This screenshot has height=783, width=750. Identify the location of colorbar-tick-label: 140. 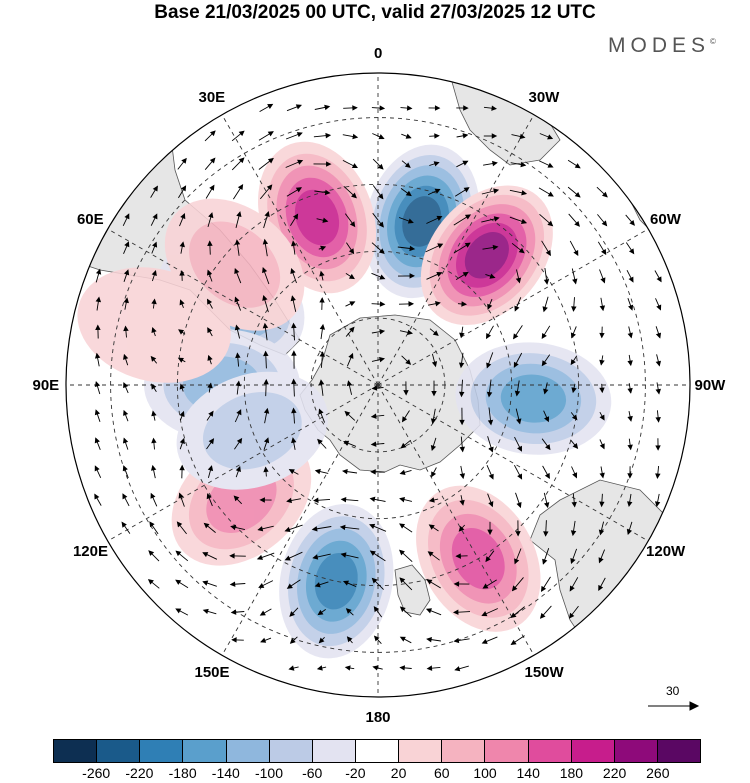
(528, 773).